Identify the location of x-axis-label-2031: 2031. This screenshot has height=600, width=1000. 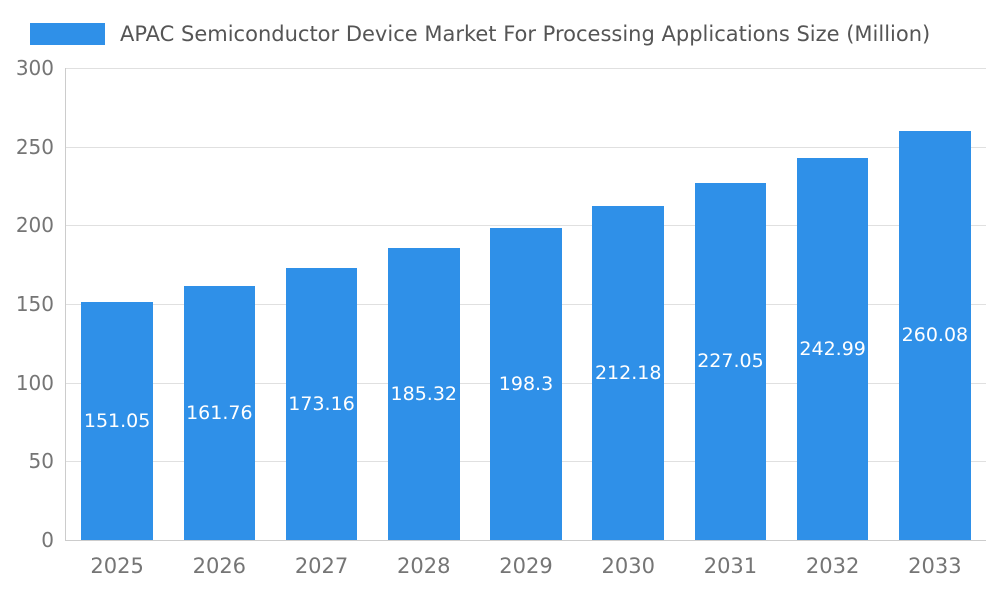
(730, 566).